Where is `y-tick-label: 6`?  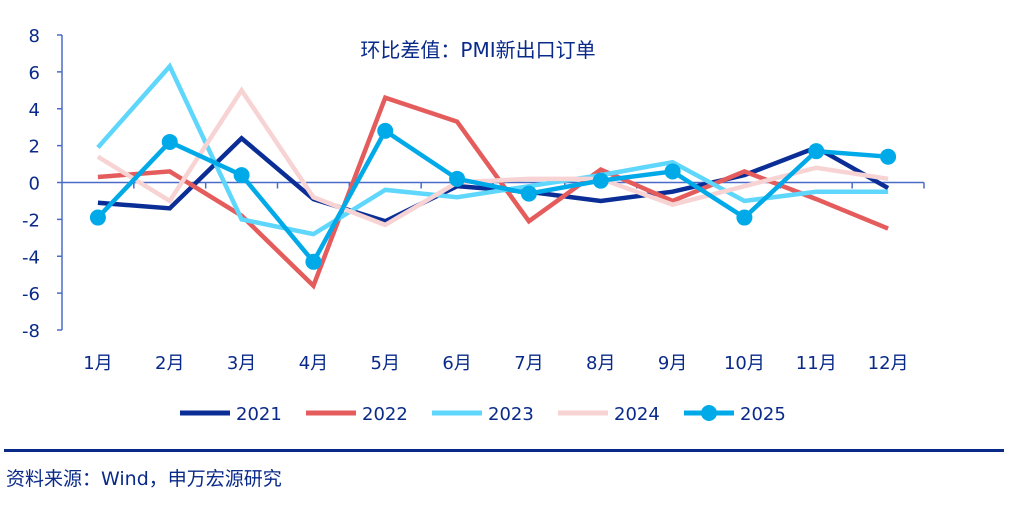 y-tick-label: 6 is located at coordinates (34, 73).